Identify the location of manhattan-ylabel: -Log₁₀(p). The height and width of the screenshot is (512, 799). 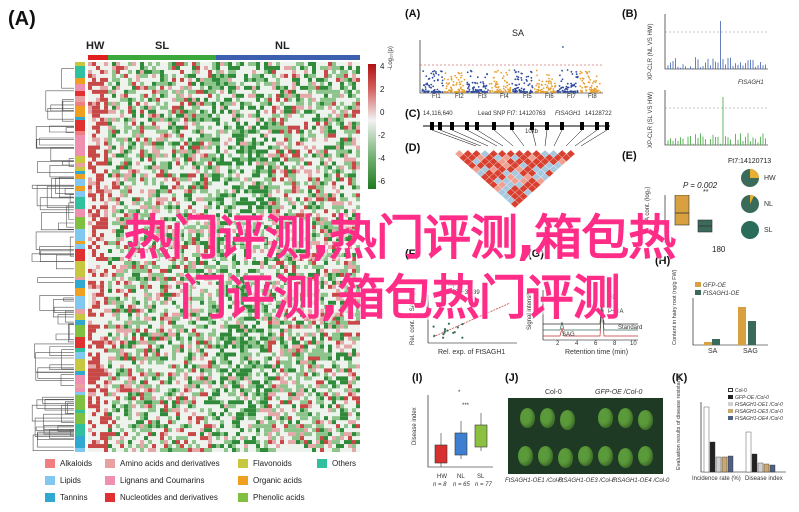
(391, 58).